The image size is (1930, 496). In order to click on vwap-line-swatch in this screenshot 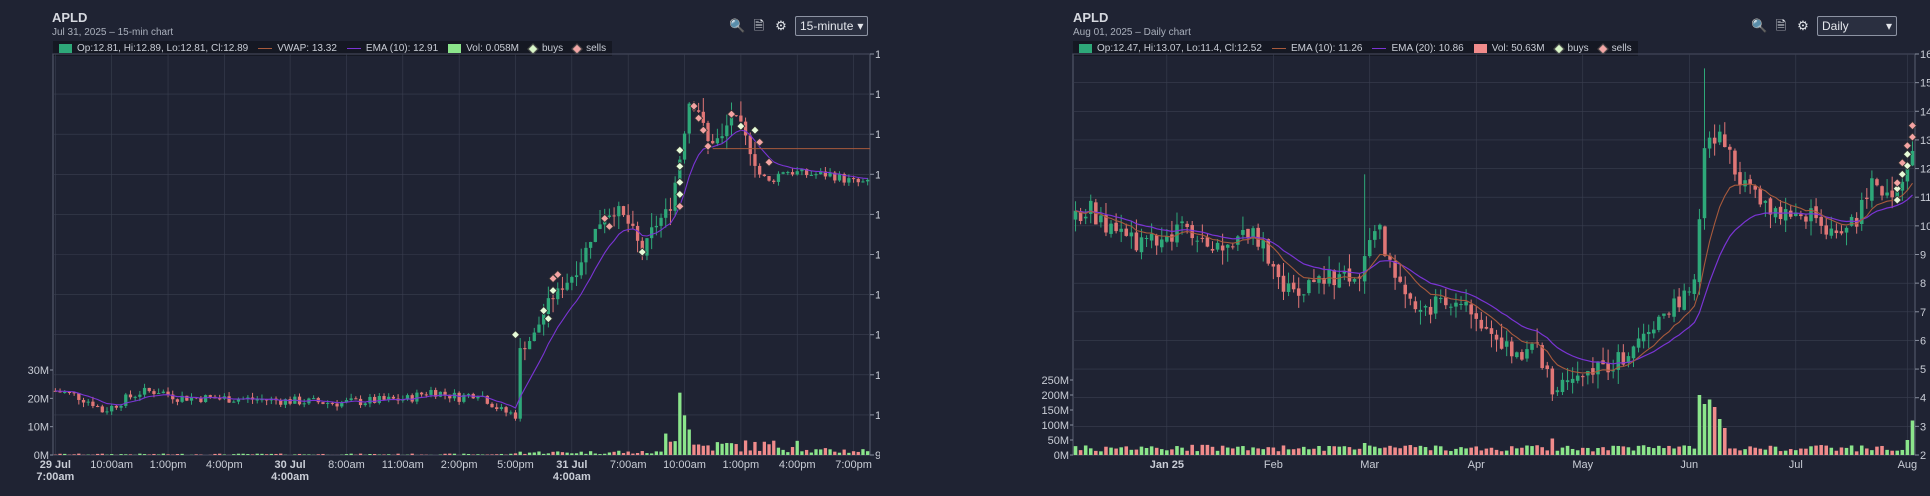, I will do `click(265, 48)`.